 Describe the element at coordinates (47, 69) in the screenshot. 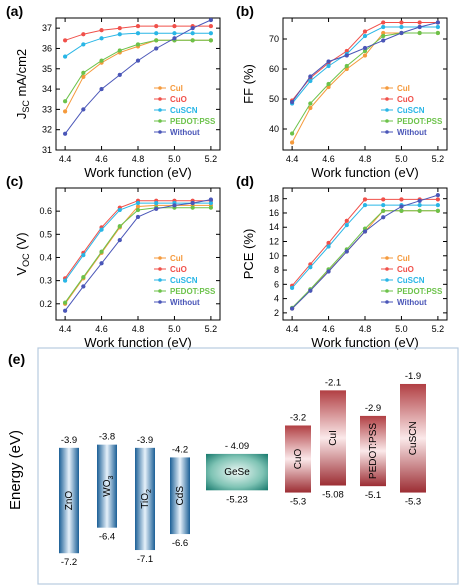

I see `y-tick-label: 35` at that location.